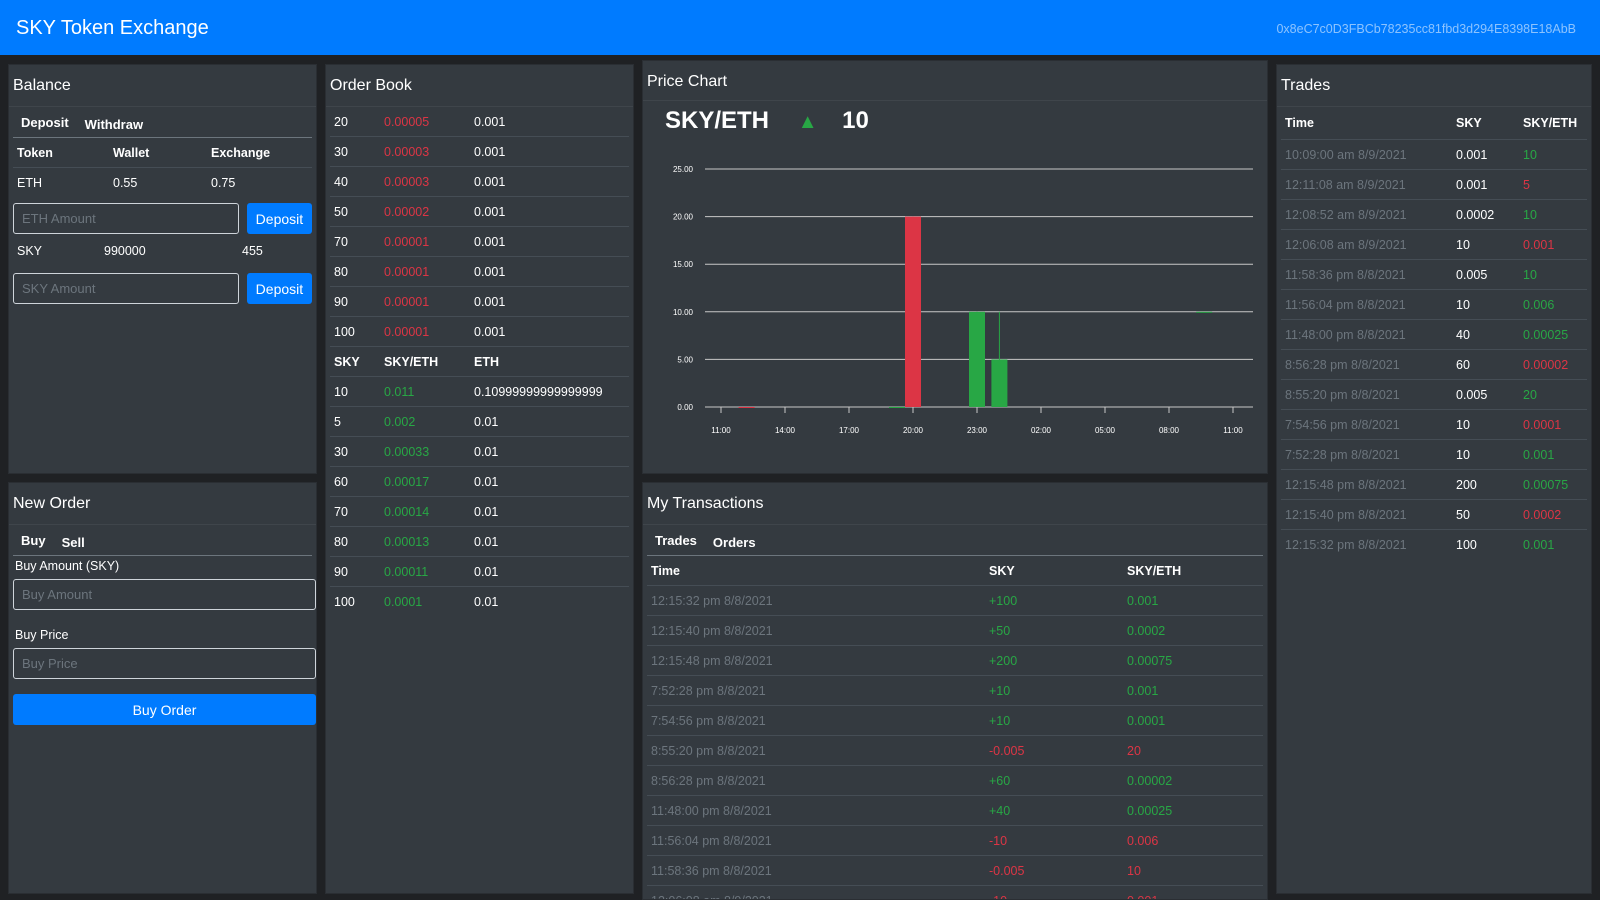  I want to click on tab-withdraw: Withdraw, so click(114, 124).